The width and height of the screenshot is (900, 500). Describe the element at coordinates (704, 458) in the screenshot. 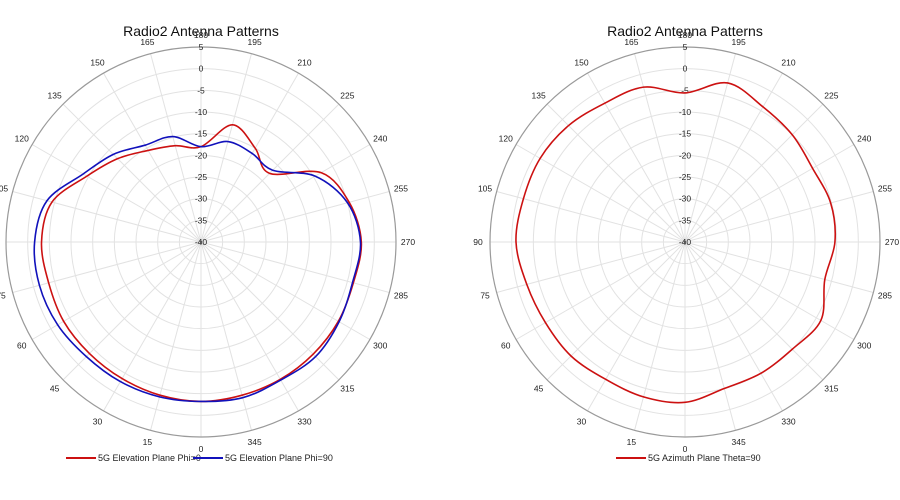

I see `legend-label: 5G Azimuth Plane Theta=90` at that location.